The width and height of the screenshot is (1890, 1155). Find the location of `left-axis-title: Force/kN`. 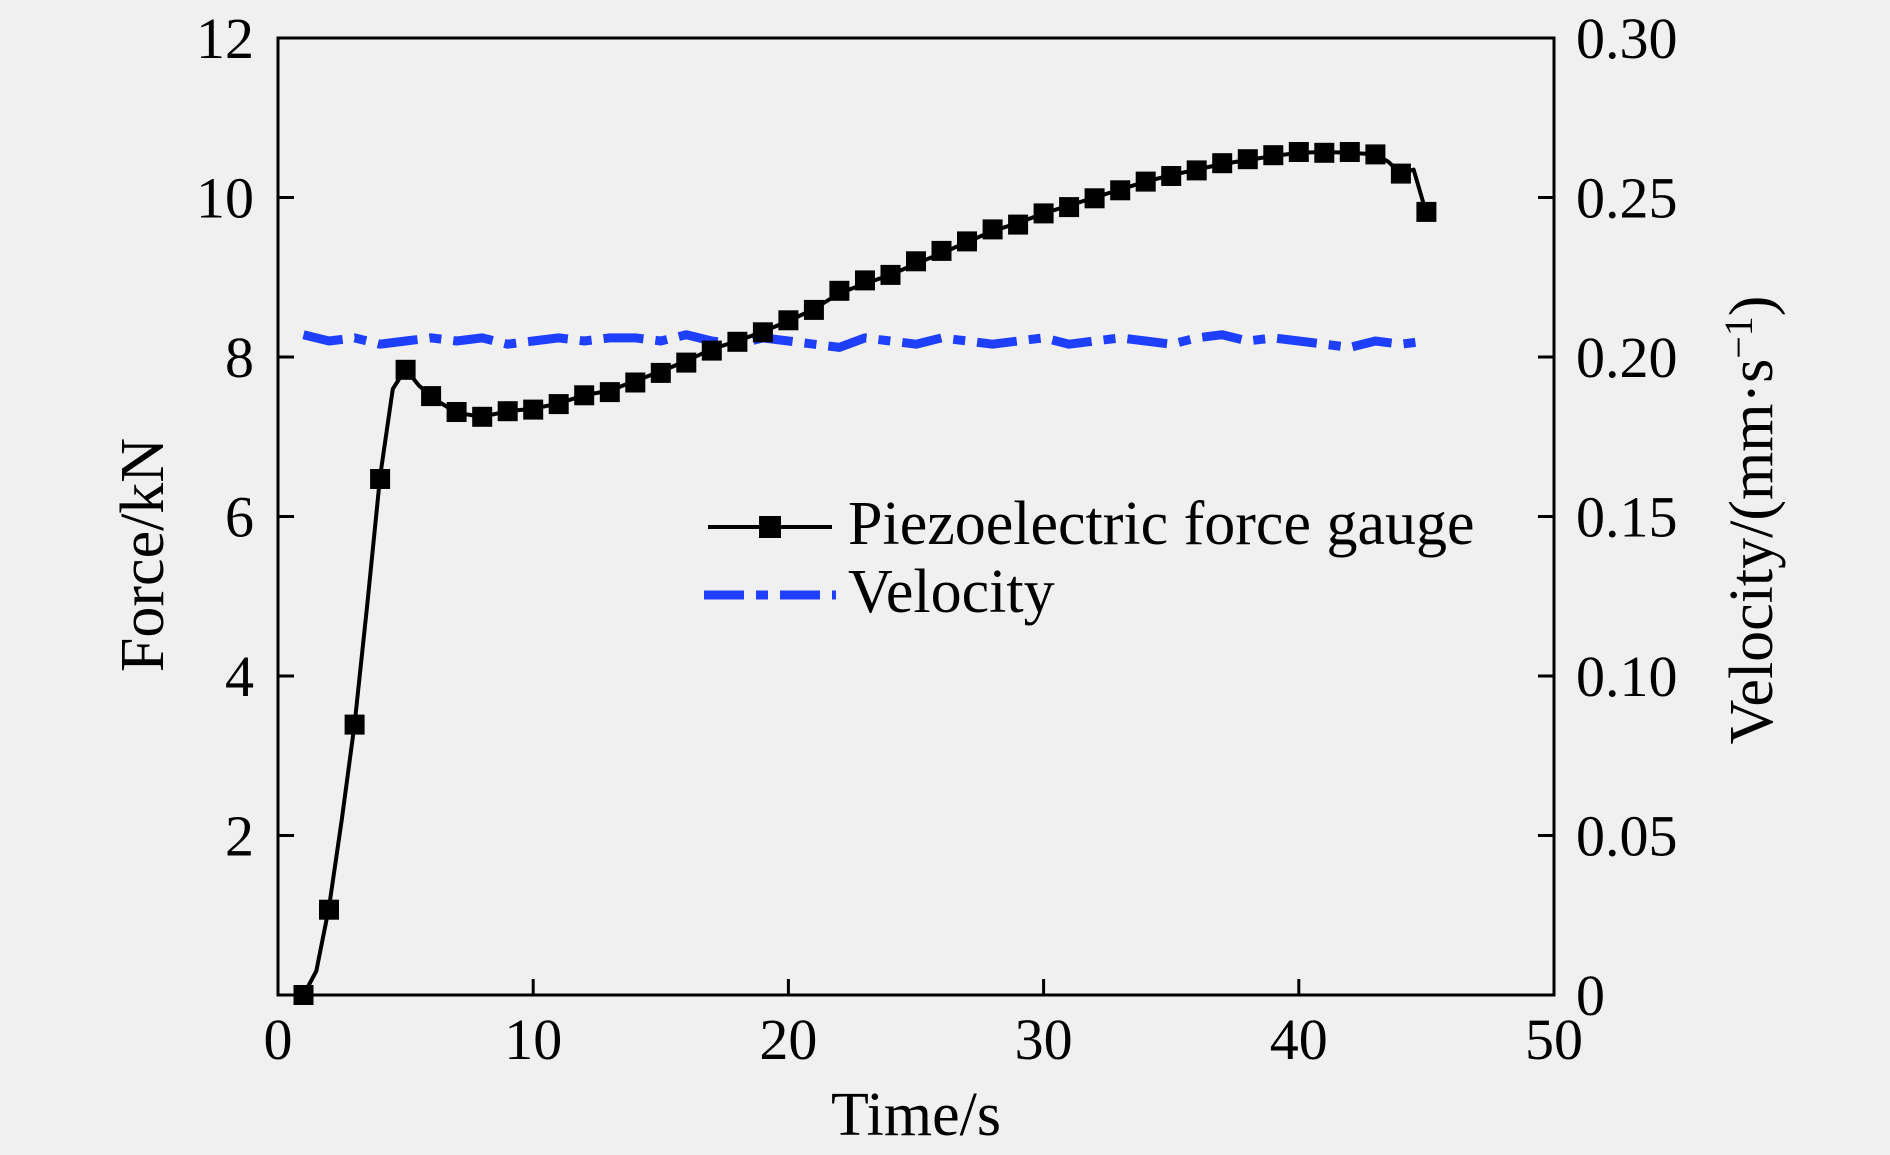

left-axis-title: Force/kN is located at coordinates (143, 555).